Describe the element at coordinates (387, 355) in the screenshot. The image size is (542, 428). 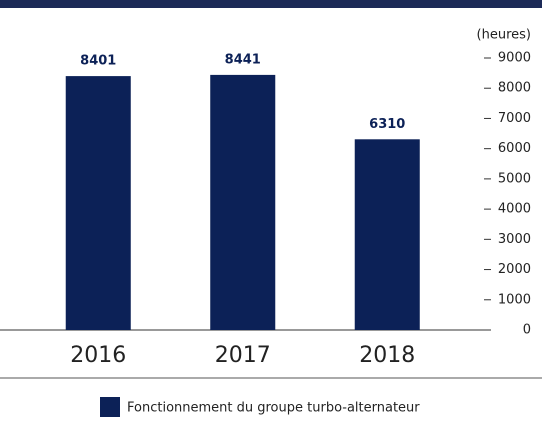
I see `x-tick-label: 2018` at that location.